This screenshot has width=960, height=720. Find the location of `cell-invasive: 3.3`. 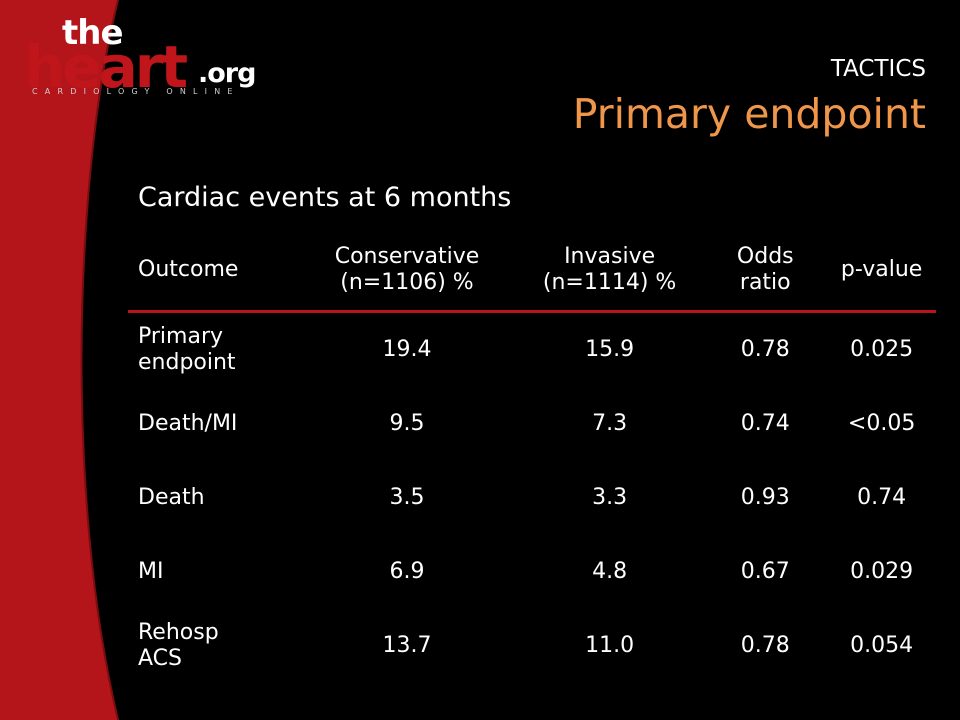

cell-invasive: 3.3 is located at coordinates (610, 497).